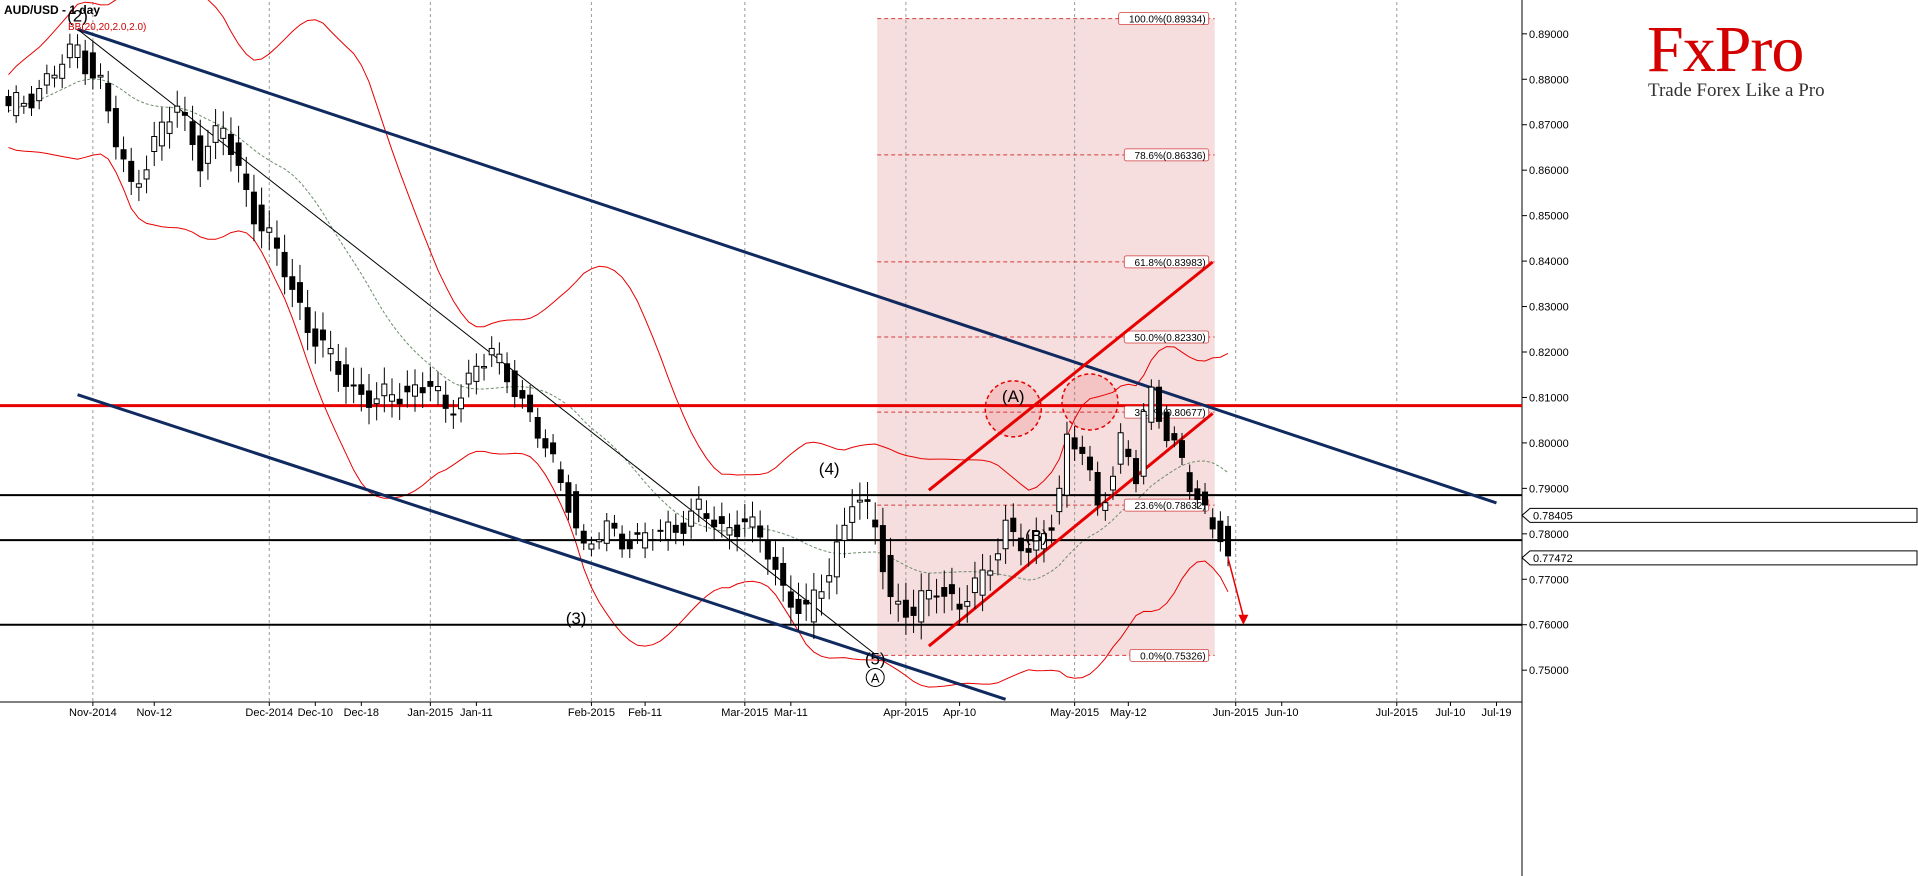  What do you see at coordinates (1549, 35) in the screenshot?
I see `price-tick-label: 0.89000` at bounding box center [1549, 35].